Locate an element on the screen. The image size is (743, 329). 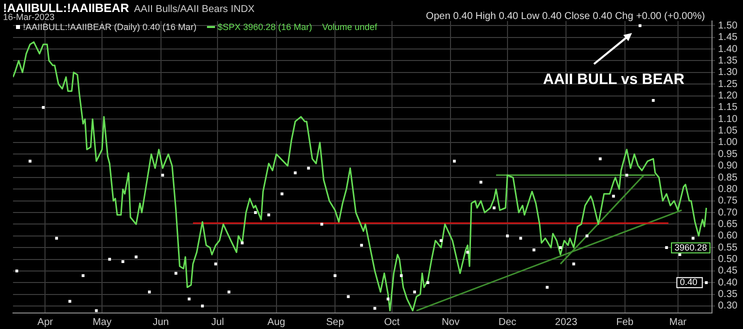
annotation: AAII BULL vs BEAR is located at coordinates (613, 79).